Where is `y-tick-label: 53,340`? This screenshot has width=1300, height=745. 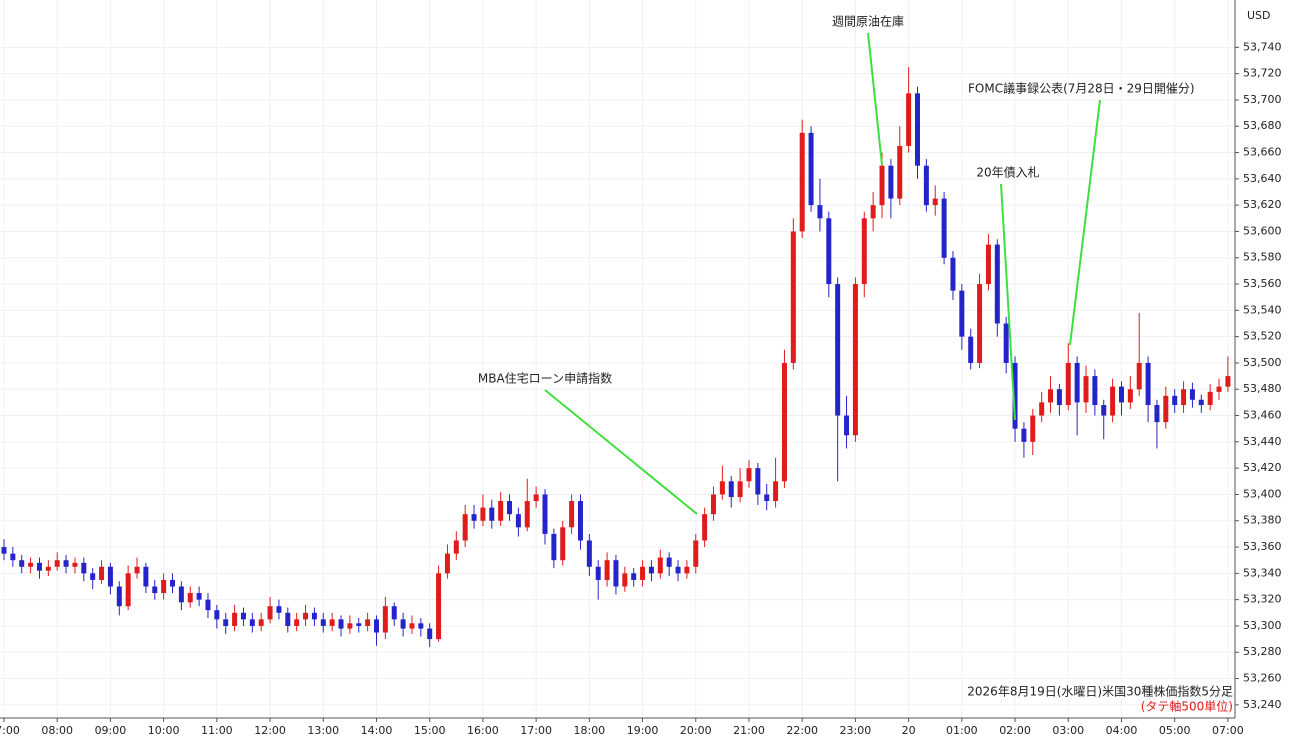
y-tick-label: 53,340 is located at coordinates (1262, 572).